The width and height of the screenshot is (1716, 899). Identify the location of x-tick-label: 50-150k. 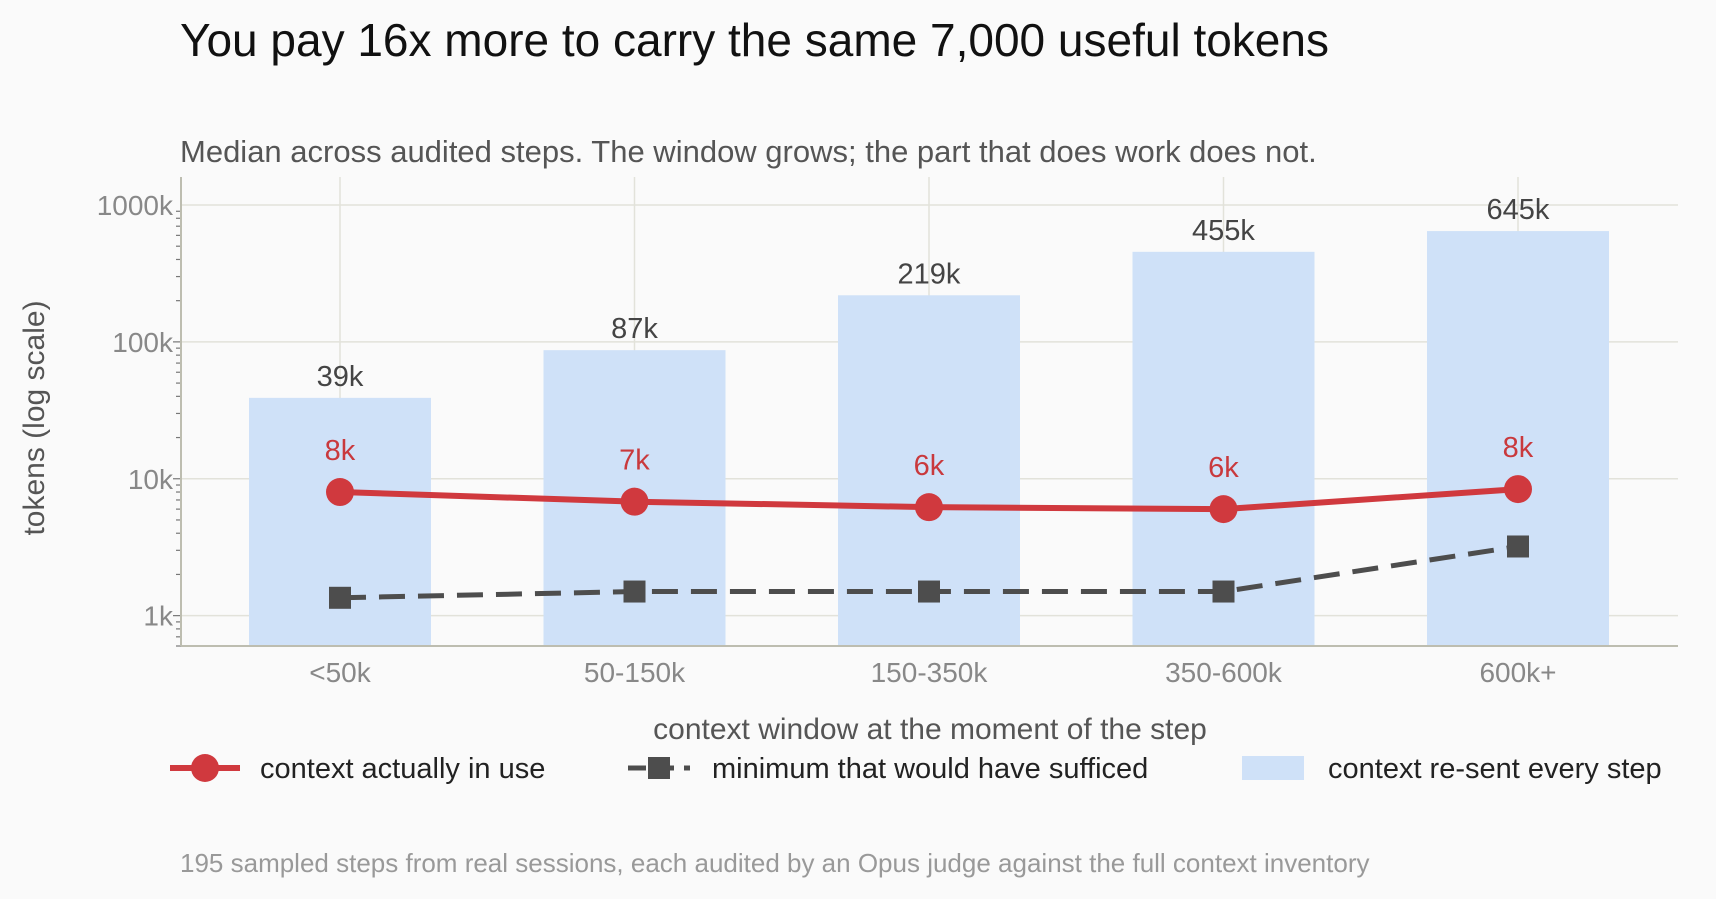
(635, 672).